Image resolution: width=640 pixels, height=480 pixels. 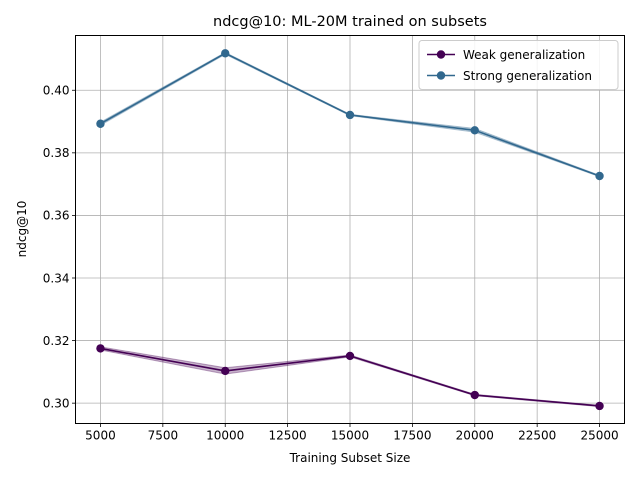 I want to click on legend-label-weak: Weak generalization, so click(x=524, y=55).